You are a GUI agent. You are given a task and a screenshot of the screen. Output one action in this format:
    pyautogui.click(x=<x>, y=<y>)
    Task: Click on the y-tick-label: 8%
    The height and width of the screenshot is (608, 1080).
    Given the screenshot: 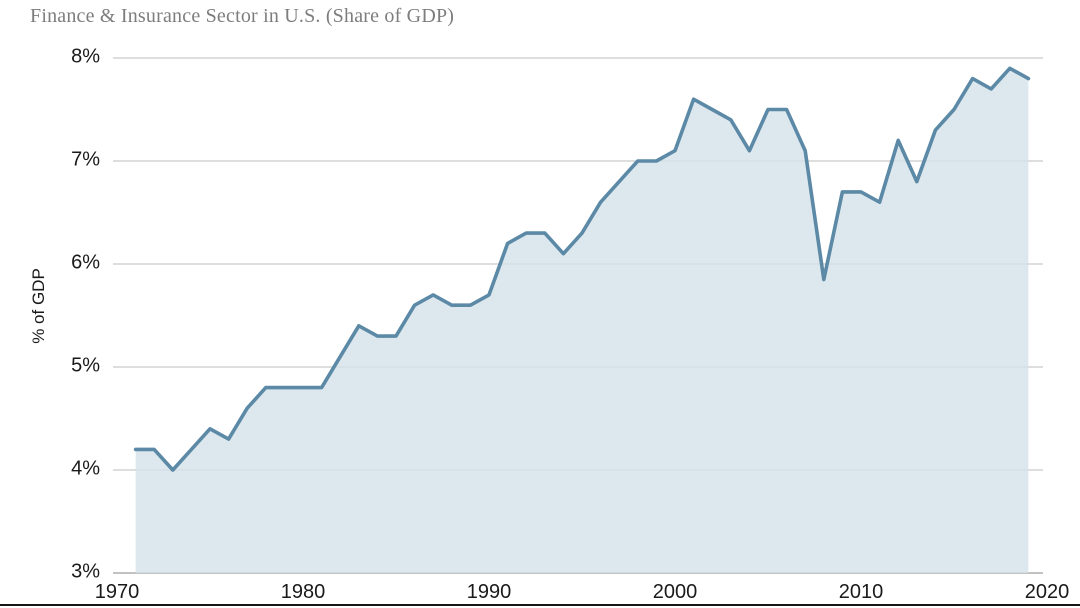 What is the action you would take?
    pyautogui.click(x=85, y=56)
    